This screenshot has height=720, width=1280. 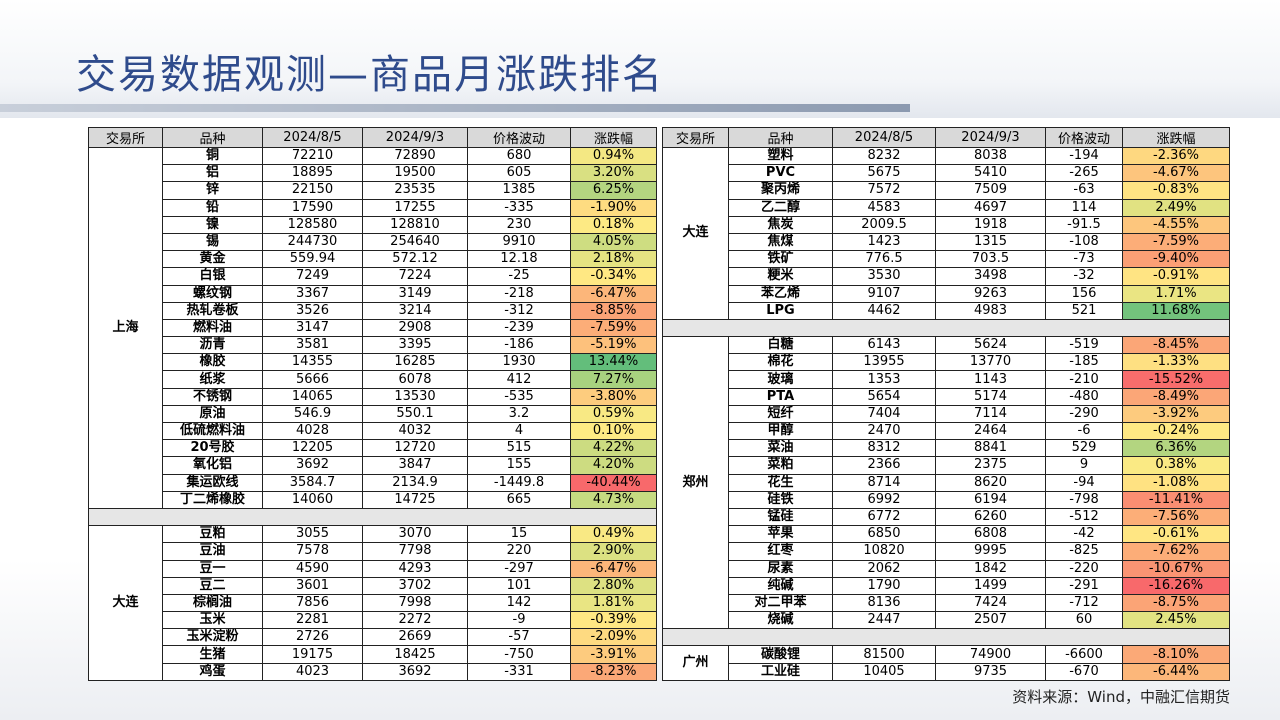 What do you see at coordinates (946, 637) in the screenshot?
I see `spacer` at bounding box center [946, 637].